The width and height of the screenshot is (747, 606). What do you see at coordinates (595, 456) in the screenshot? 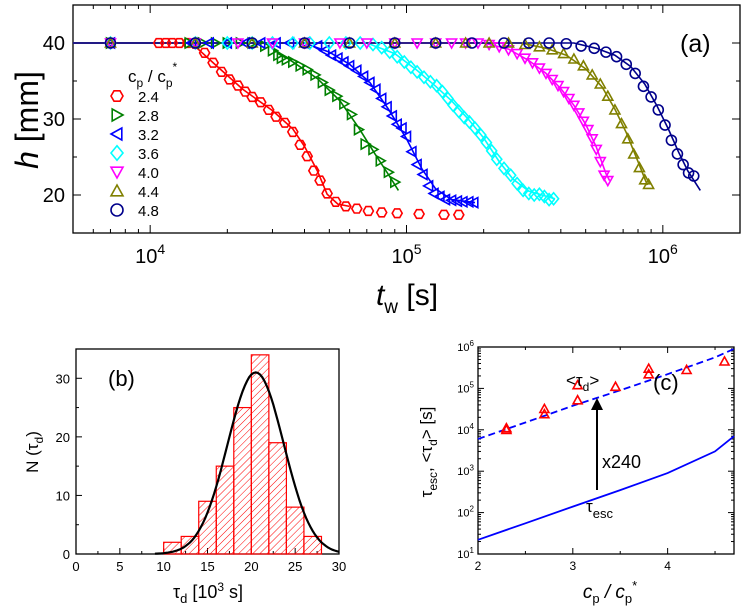
I see `panel-c-ticks: 2 3 4 101 102 103 104 105 106` at bounding box center [595, 456].